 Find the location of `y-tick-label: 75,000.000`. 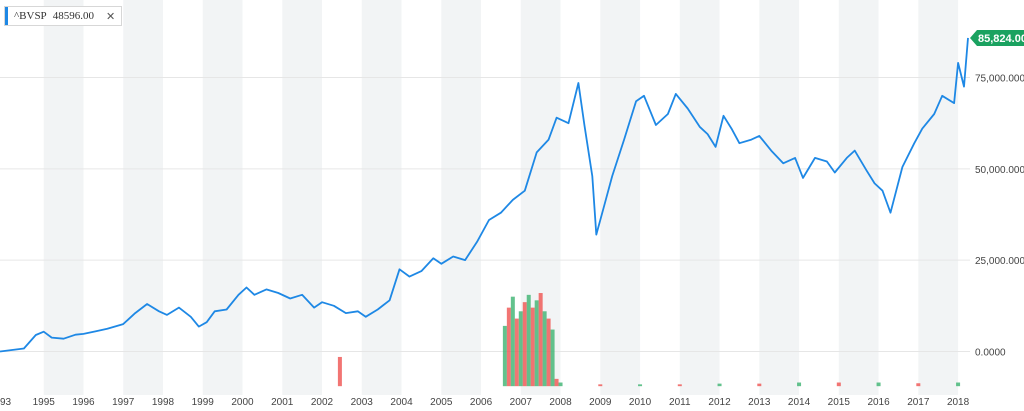

y-tick-label: 75,000.000 is located at coordinates (999, 78).